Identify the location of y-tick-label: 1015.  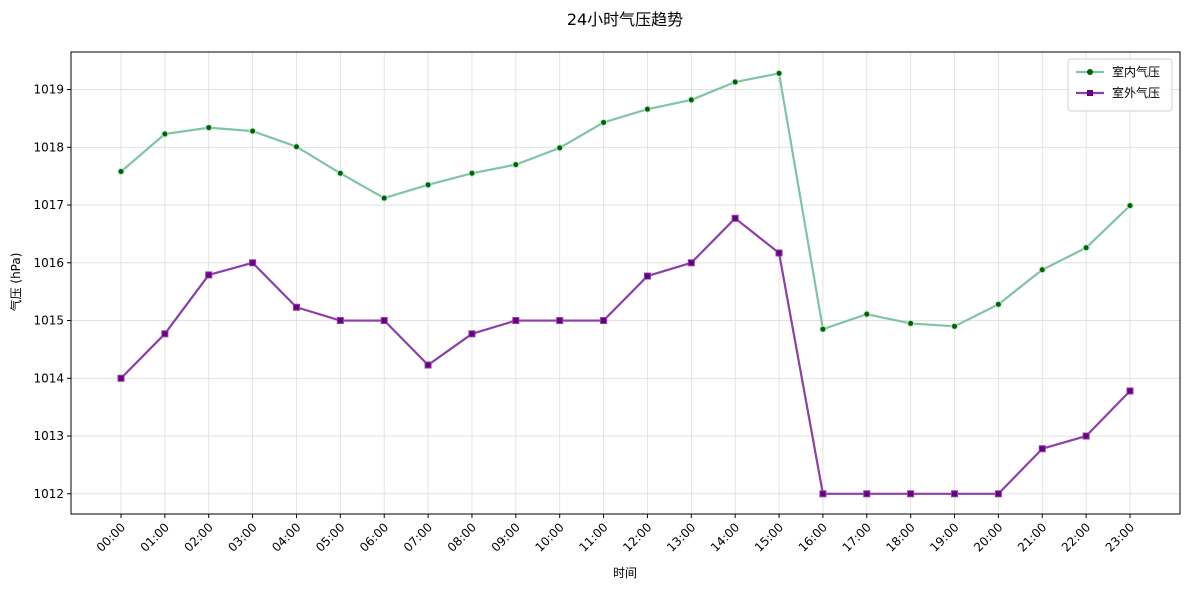
(48, 321).